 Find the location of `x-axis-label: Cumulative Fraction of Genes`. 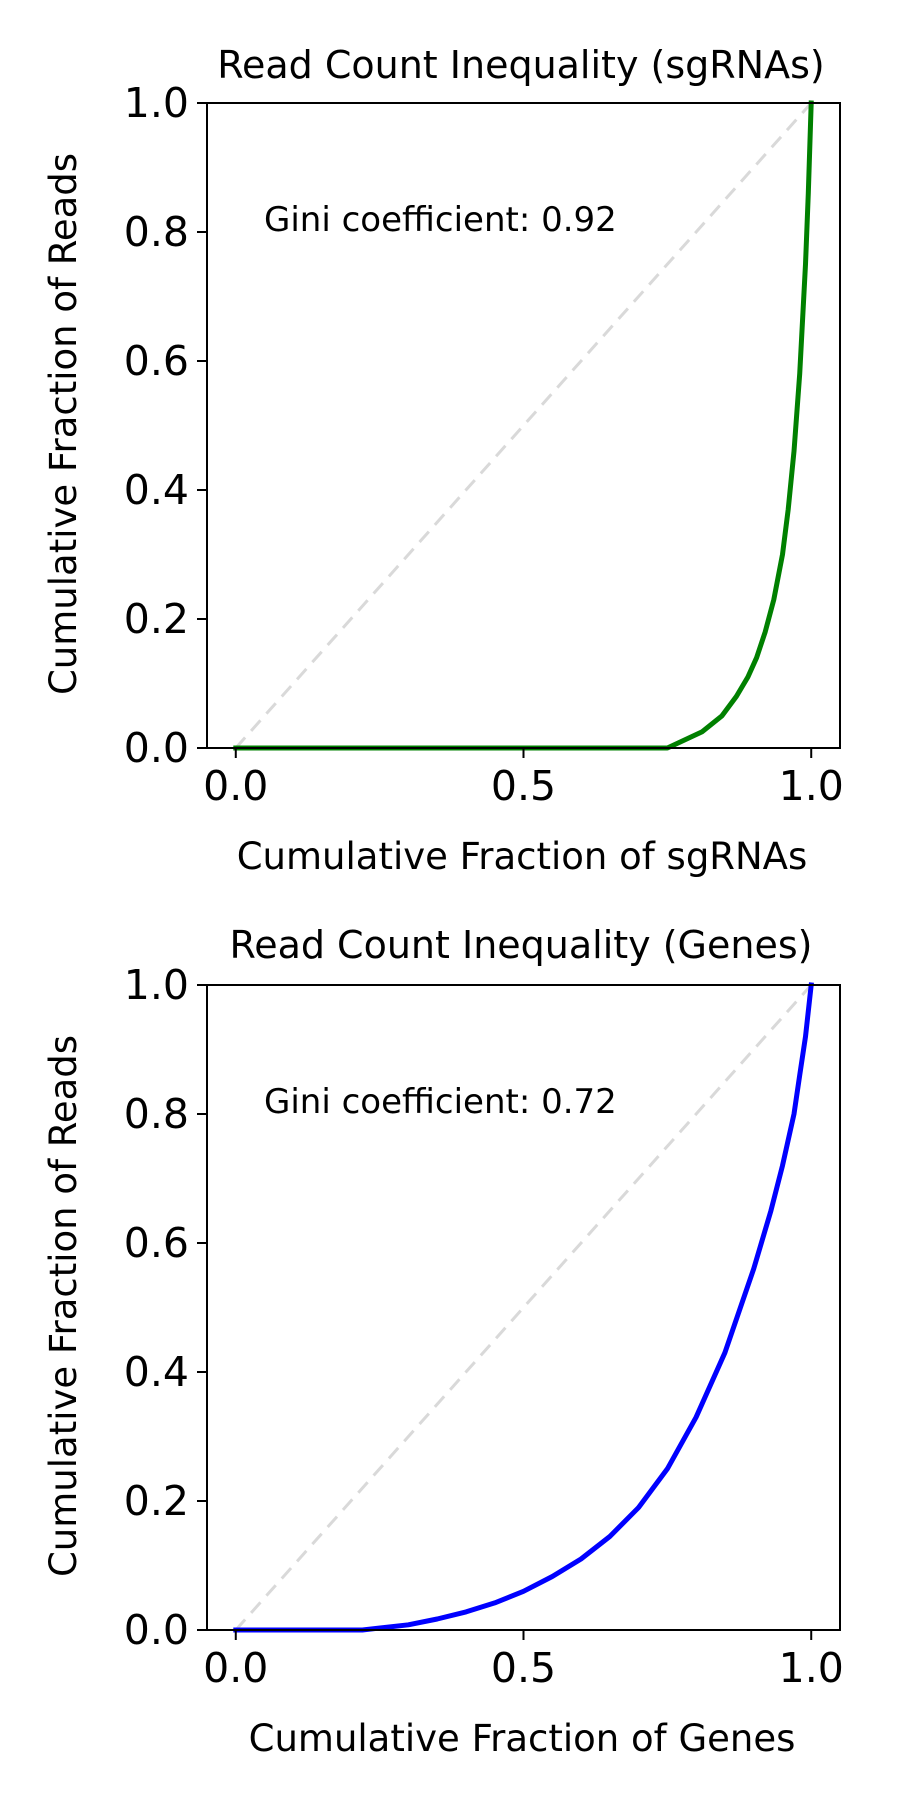

x-axis-label: Cumulative Fraction of Genes is located at coordinates (522, 1738).